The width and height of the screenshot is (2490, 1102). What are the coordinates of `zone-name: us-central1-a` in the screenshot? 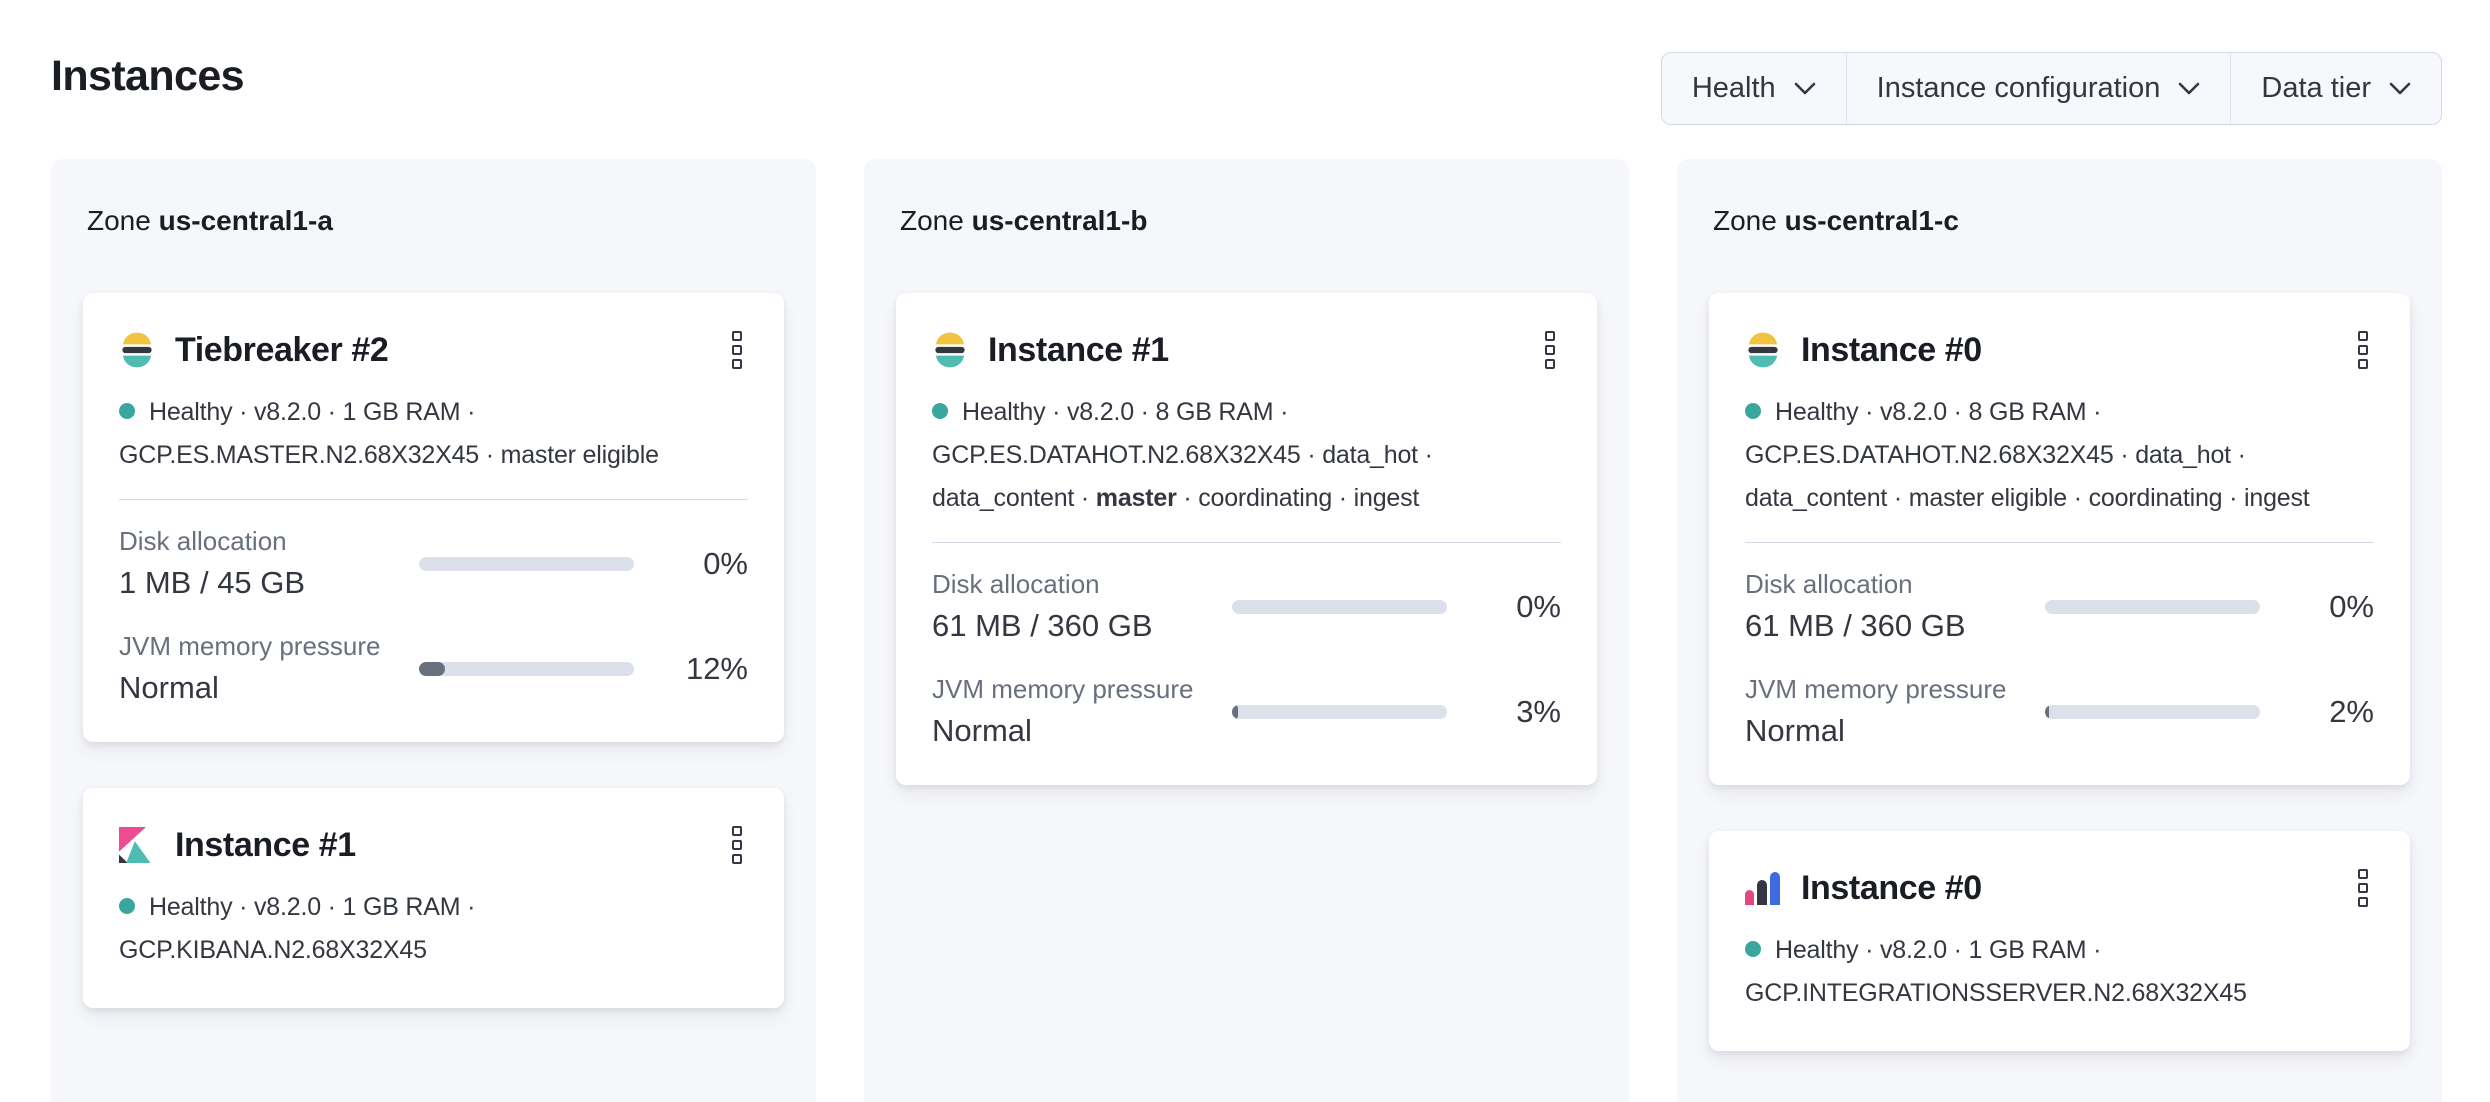 It's located at (245, 220).